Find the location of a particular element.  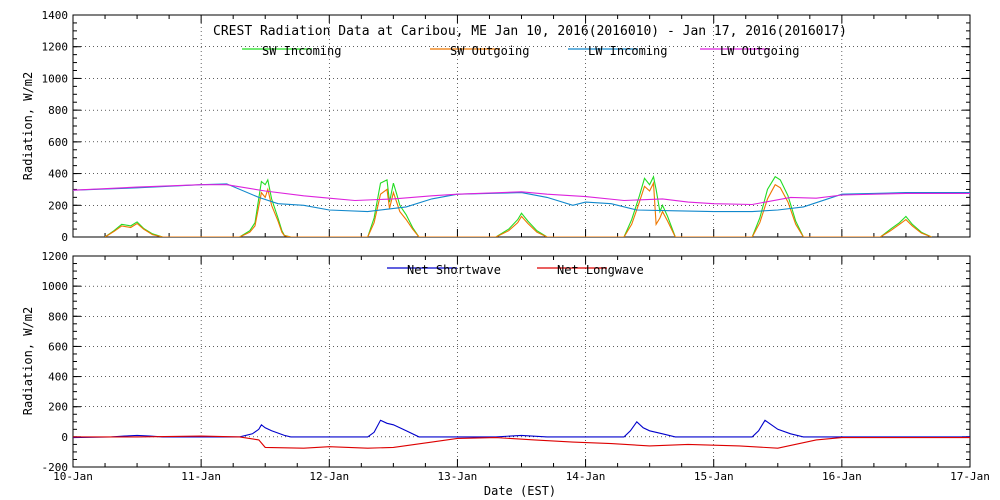

bottom-y-tick-label: 400 is located at coordinates (58, 377).